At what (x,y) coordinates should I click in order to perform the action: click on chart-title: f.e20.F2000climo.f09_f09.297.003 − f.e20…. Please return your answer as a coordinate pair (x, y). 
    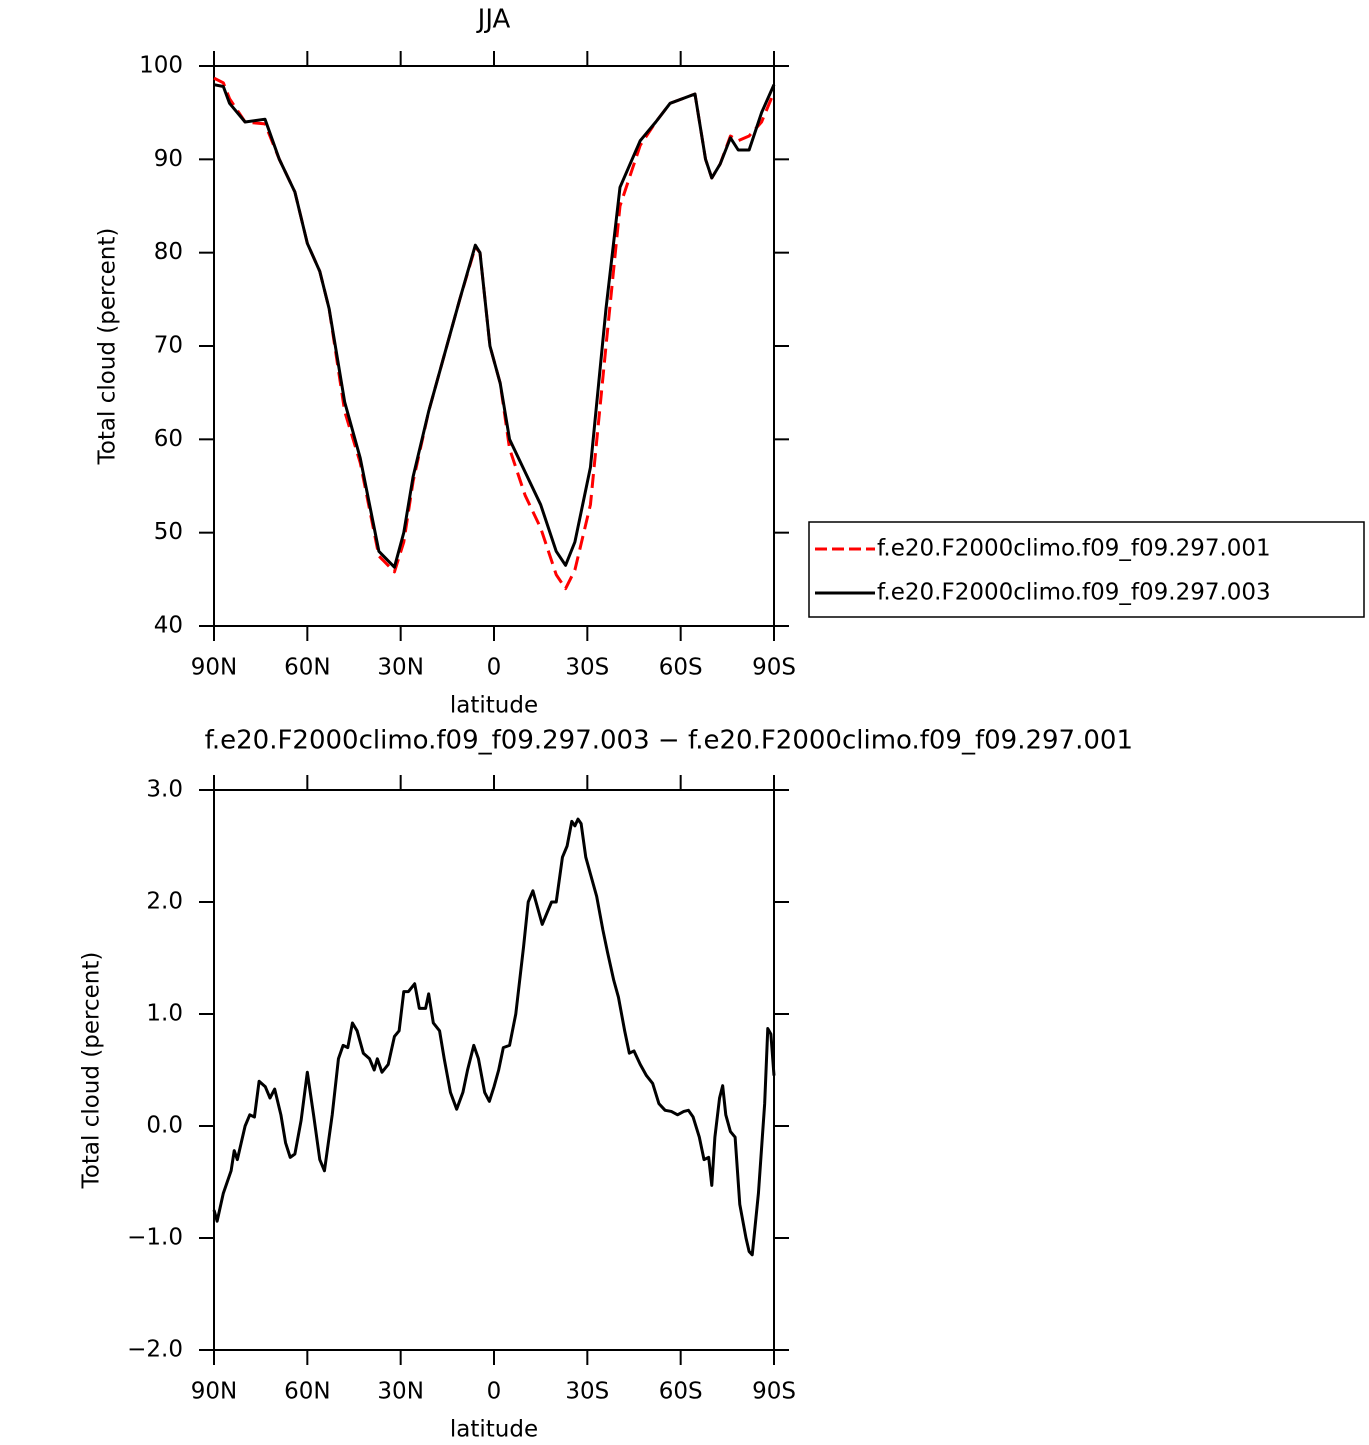
    Looking at the image, I should click on (669, 741).